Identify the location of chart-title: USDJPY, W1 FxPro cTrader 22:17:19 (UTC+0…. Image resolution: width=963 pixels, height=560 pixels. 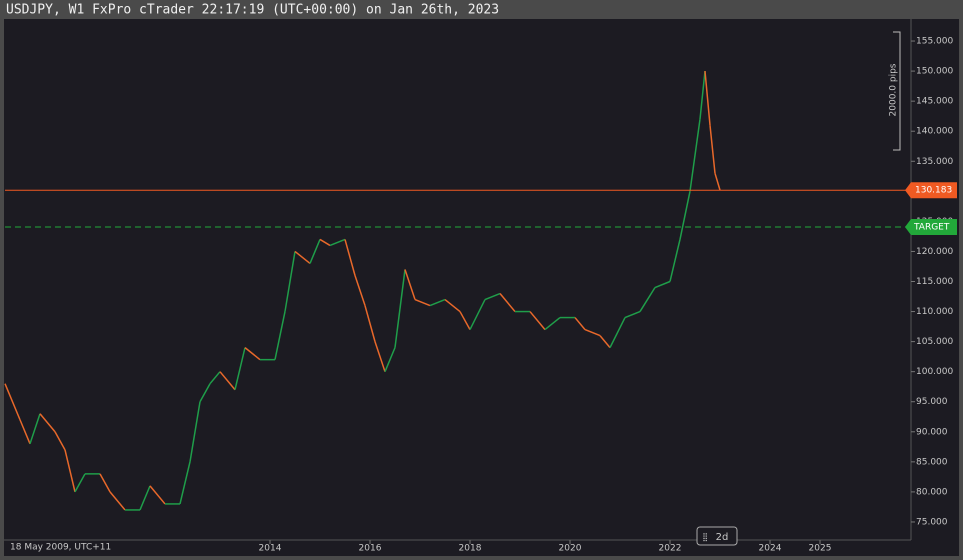
(252, 10).